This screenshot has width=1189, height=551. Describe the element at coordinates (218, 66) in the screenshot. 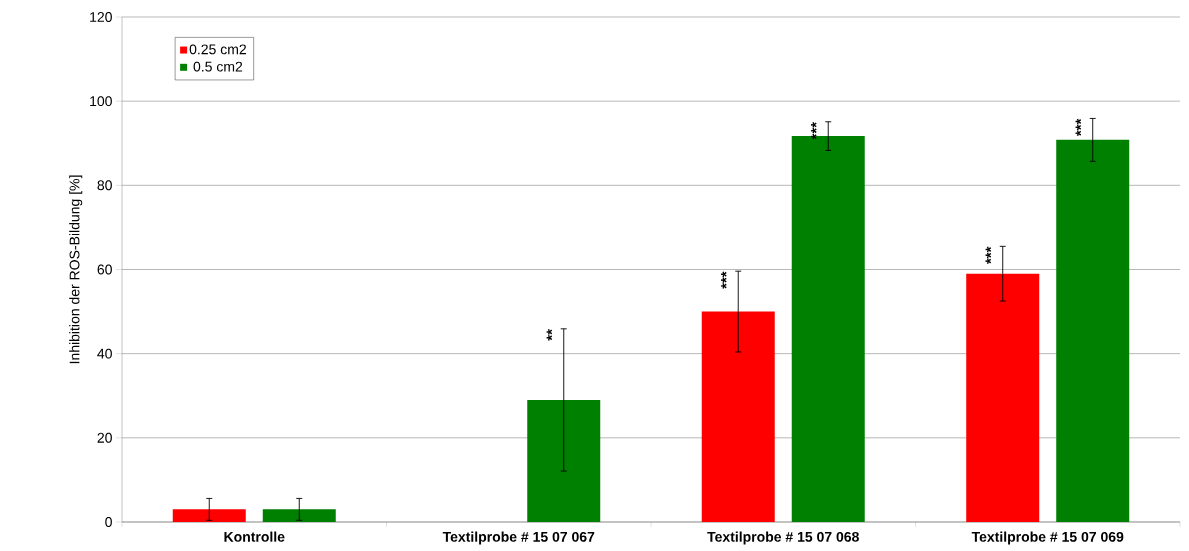

I see `legend-label: 0.5 cm2` at that location.